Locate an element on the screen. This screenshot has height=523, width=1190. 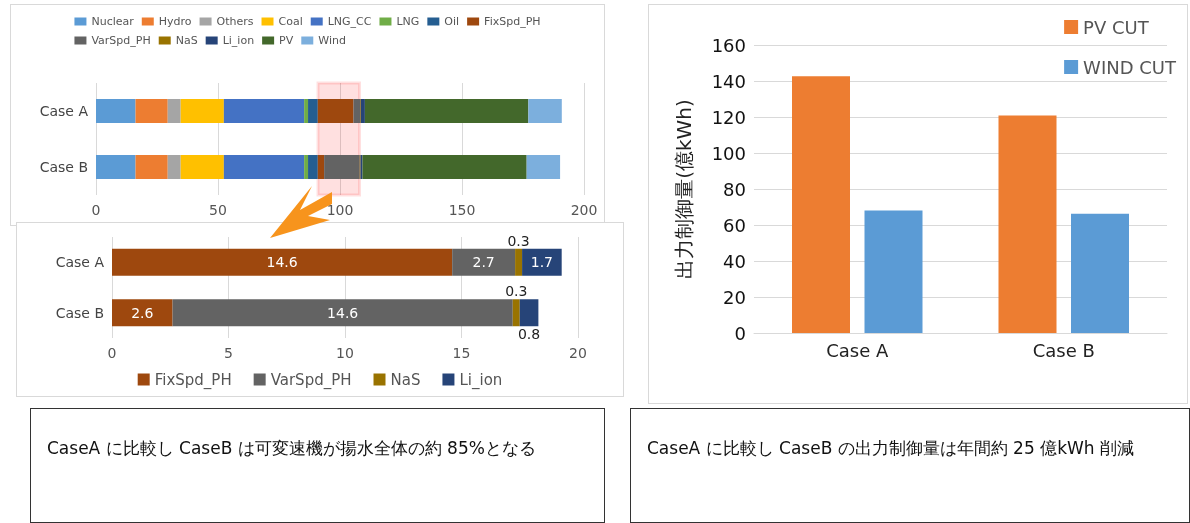
text: CaseA に比較し CaseB の出力制御量は年間約 25 億kWh 削減 is located at coordinates (891, 448).